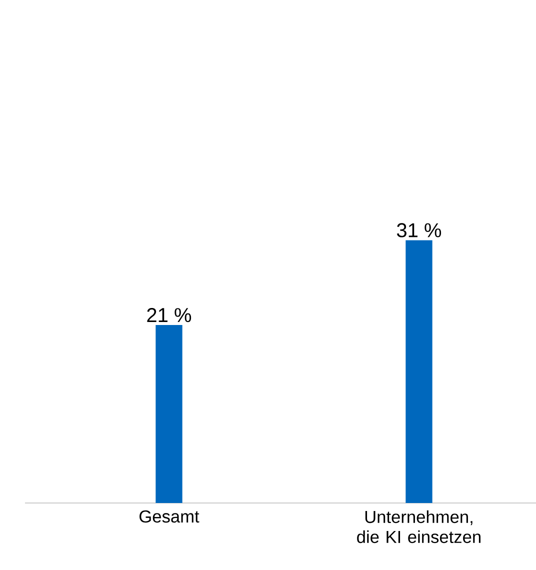 The height and width of the screenshot is (570, 536). What do you see at coordinates (169, 315) in the screenshot?
I see `data-label: 21 %` at bounding box center [169, 315].